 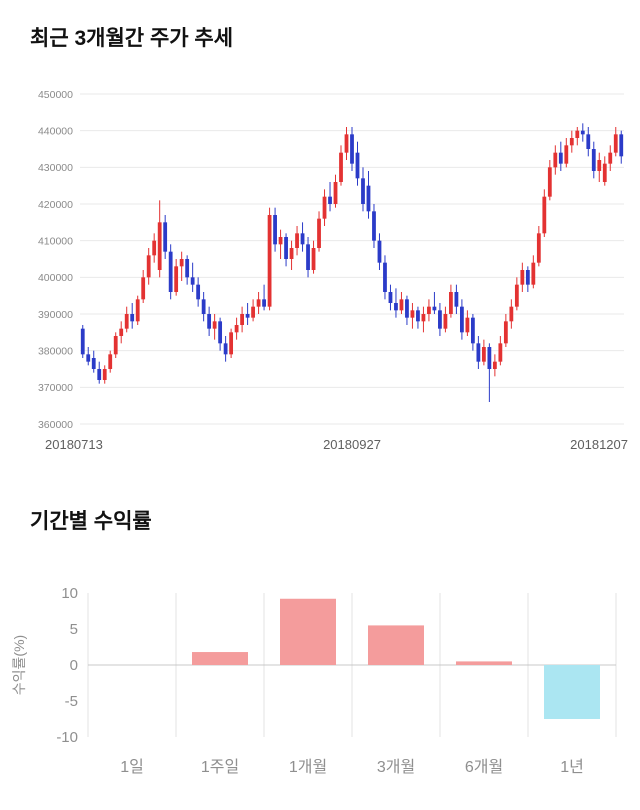 What do you see at coordinates (55, 205) in the screenshot?
I see `svg-text: 420000` at bounding box center [55, 205].